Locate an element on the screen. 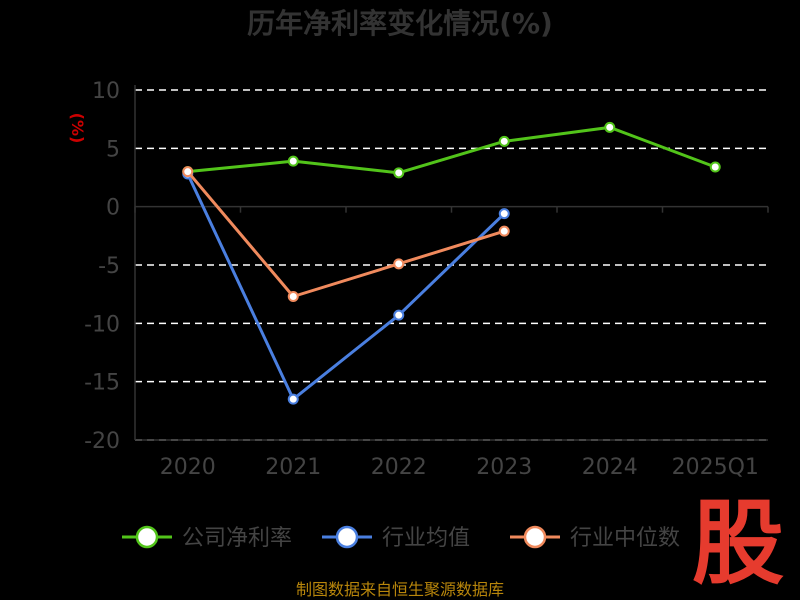 This screenshot has width=800, height=600. x-tick-label: 2021 is located at coordinates (293, 467).